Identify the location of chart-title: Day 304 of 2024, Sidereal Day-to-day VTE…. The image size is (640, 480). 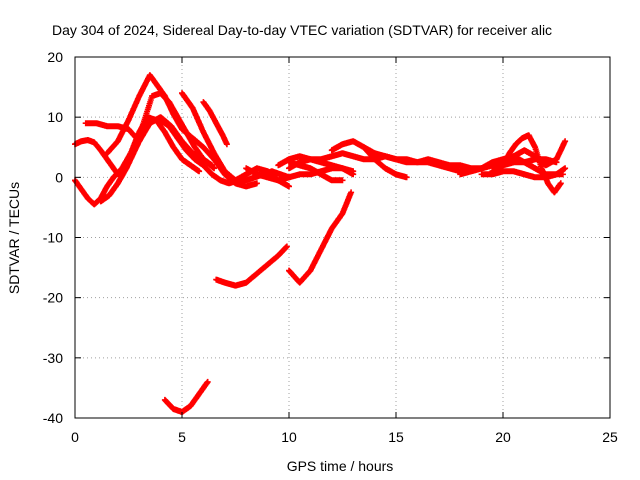
(302, 30).